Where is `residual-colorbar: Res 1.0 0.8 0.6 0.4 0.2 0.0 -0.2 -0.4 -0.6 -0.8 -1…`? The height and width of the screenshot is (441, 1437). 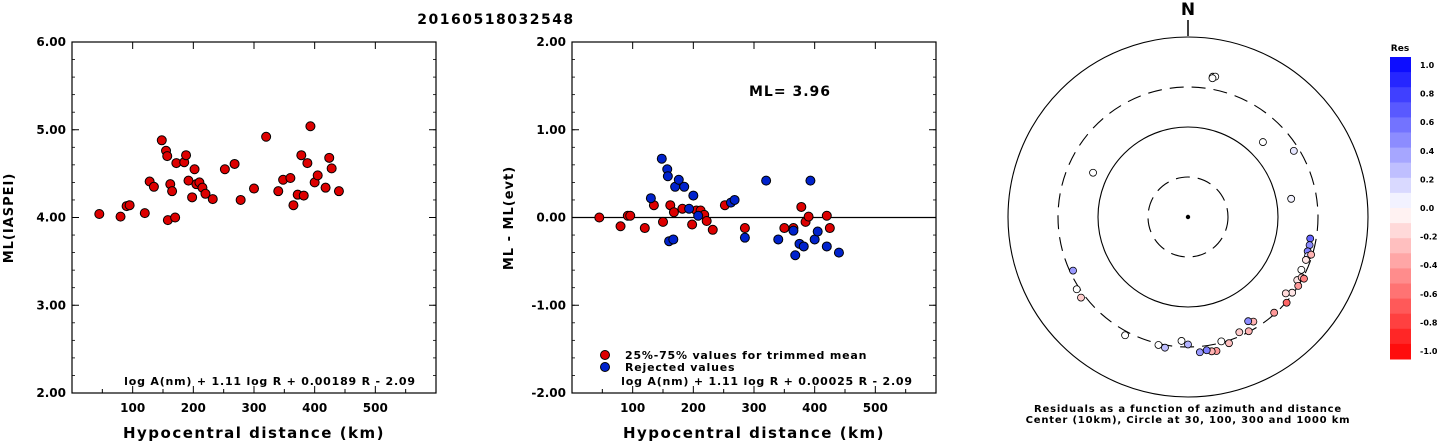 residual-colorbar: Res 1.0 0.8 0.6 0.4 0.2 0.0 -0.2 -0.4 -0.6 -0.8 -1… is located at coordinates (1413, 202).